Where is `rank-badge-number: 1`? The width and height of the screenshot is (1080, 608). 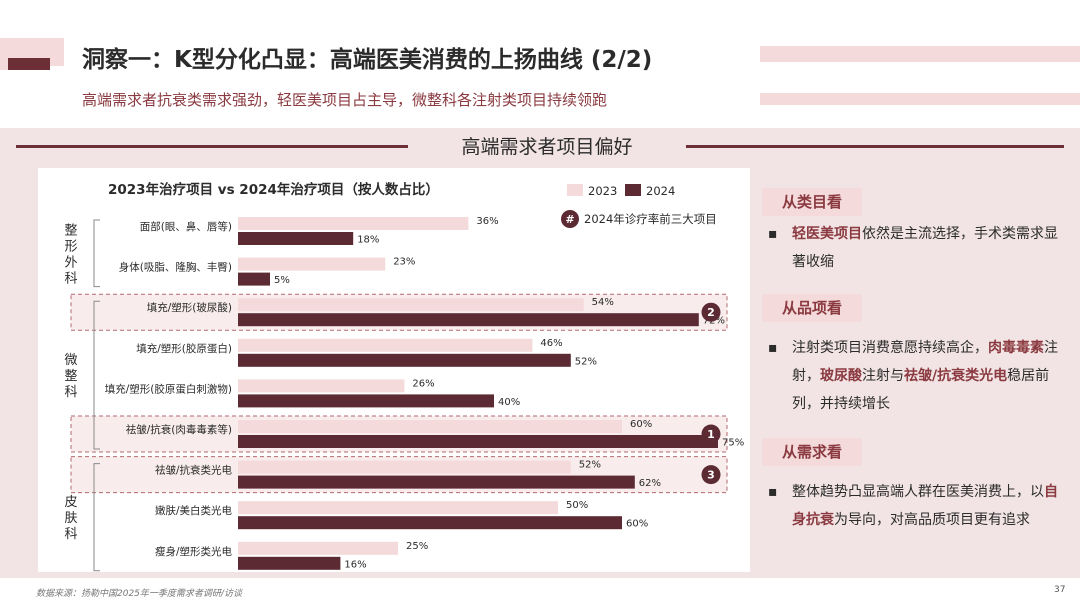
rank-badge-number: 1 is located at coordinates (711, 434).